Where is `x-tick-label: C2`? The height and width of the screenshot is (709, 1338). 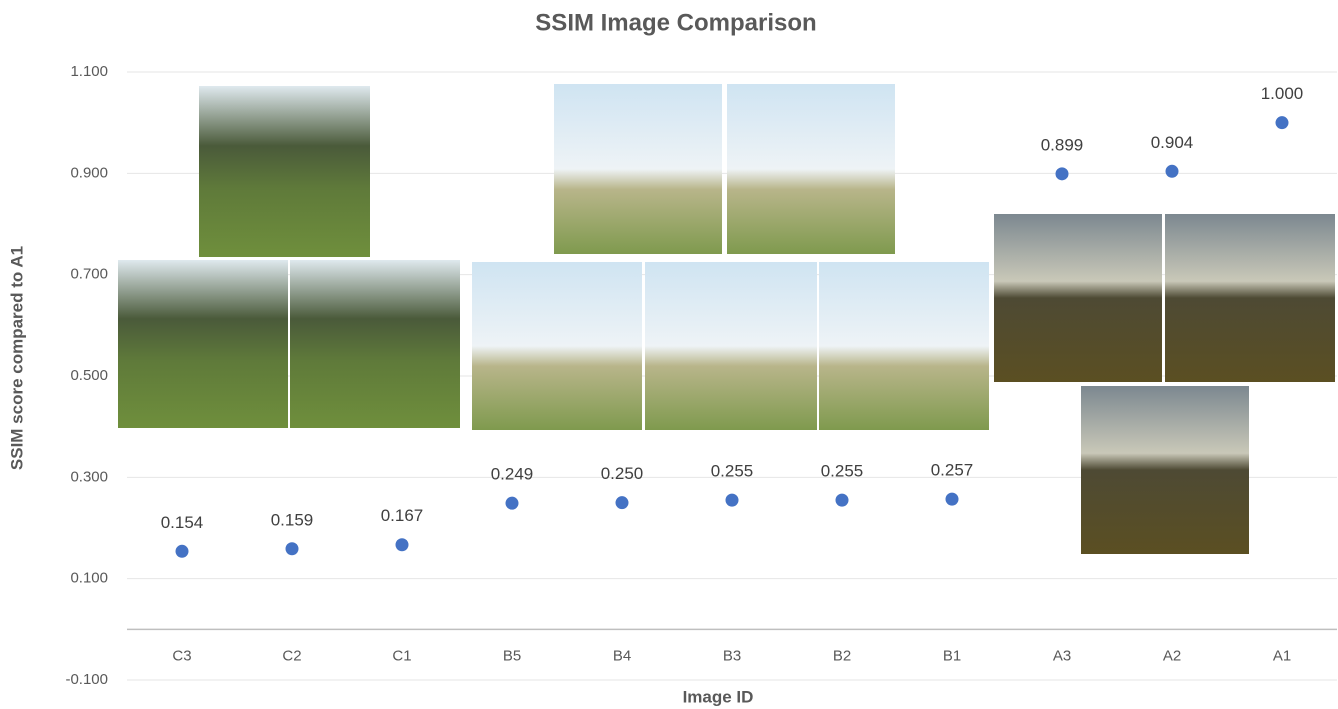 x-tick-label: C2 is located at coordinates (291, 655).